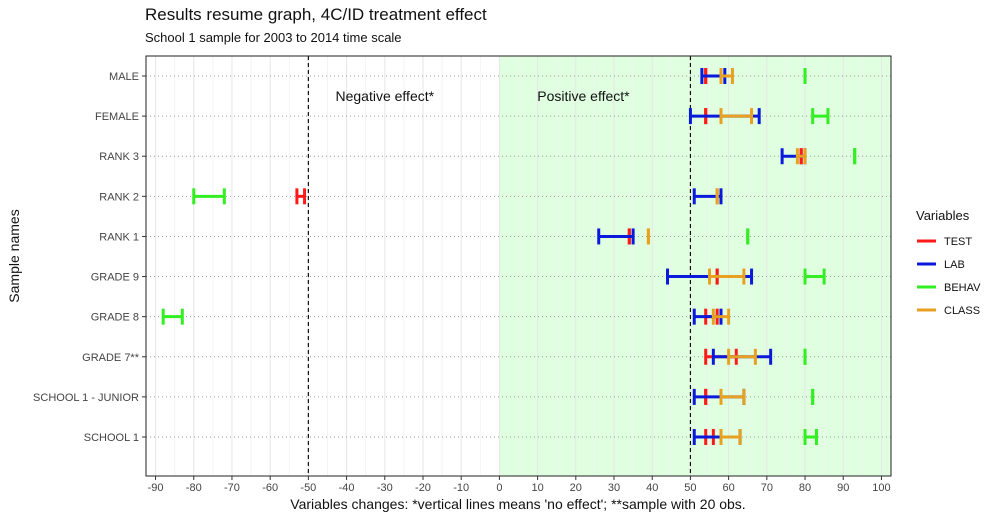 This screenshot has width=1000, height=519. I want to click on errorbar-lab, so click(616, 236).